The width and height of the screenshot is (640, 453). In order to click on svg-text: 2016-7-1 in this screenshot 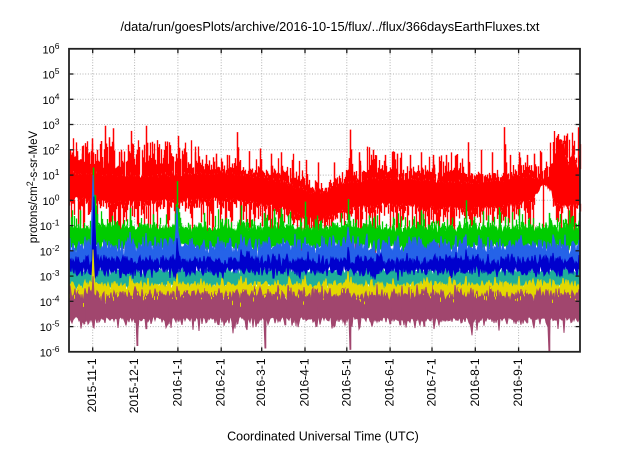, I will do `click(432, 382)`.